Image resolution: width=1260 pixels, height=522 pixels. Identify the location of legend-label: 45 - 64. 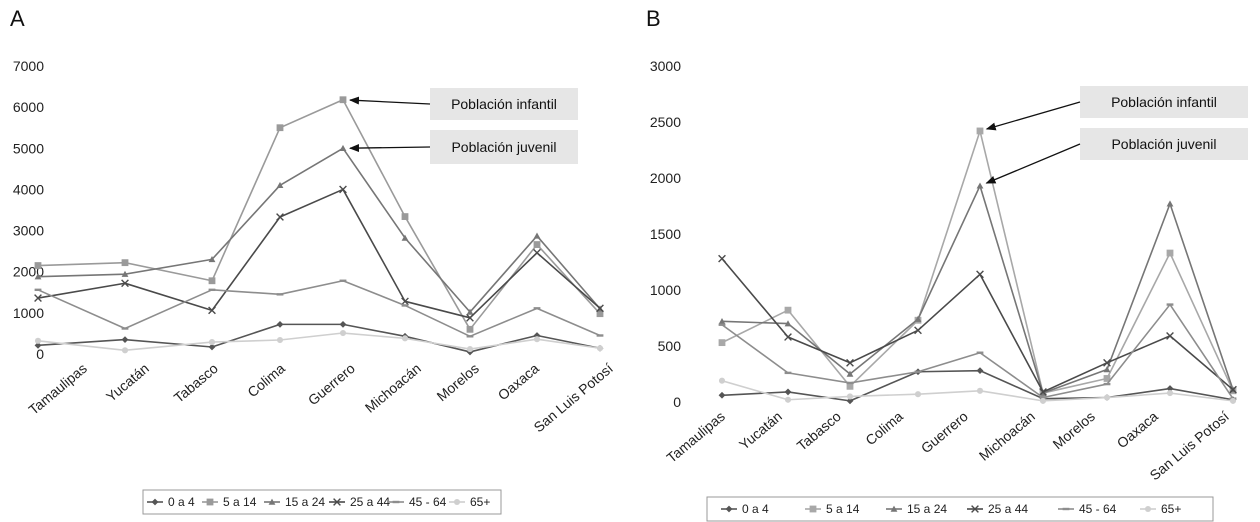
(1098, 509).